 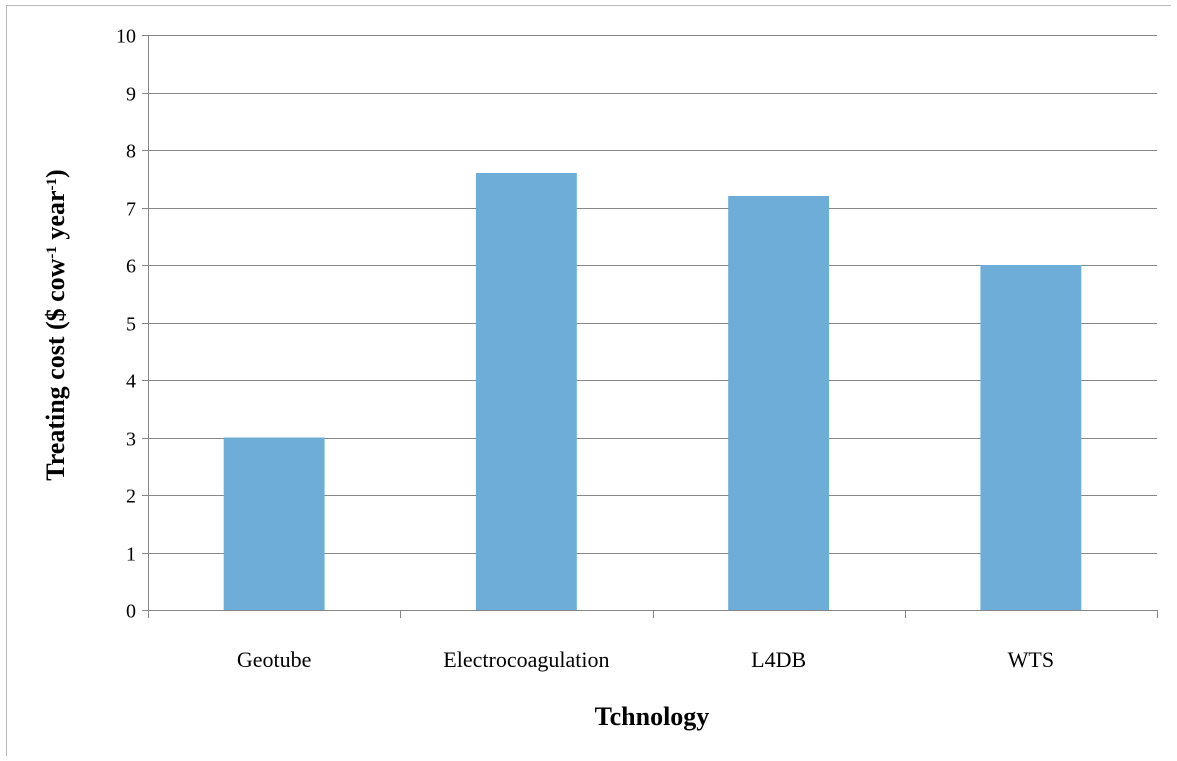 What do you see at coordinates (131, 555) in the screenshot?
I see `y-tick-label: 1` at bounding box center [131, 555].